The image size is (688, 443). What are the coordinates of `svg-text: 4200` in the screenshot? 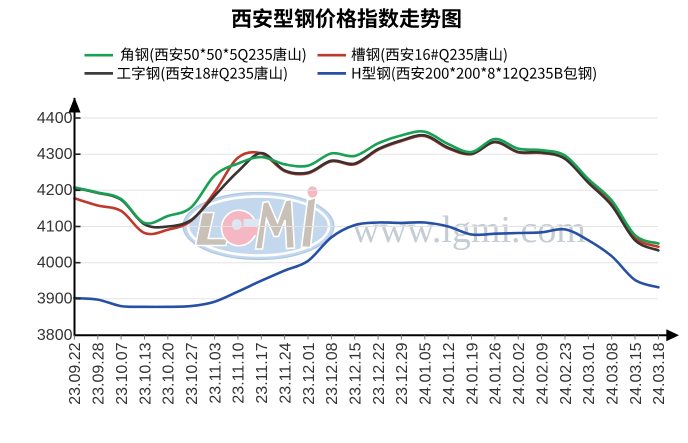 It's located at (55, 190).